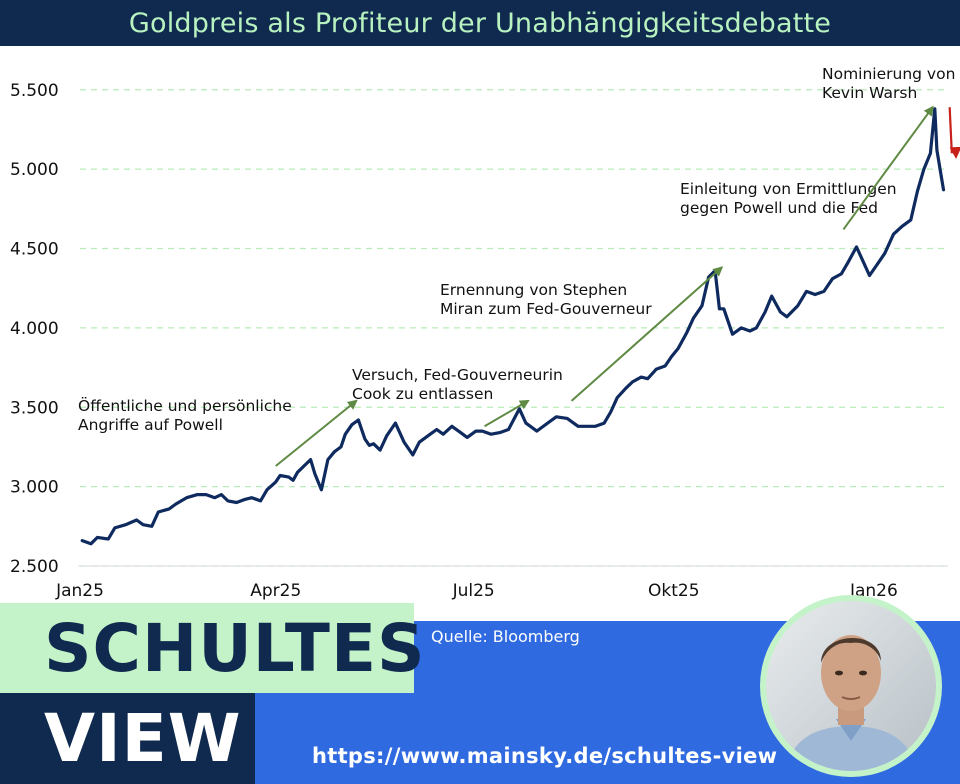 This screenshot has height=784, width=960. Describe the element at coordinates (79, 591) in the screenshot. I see `x-tick-label: Jan25` at that location.